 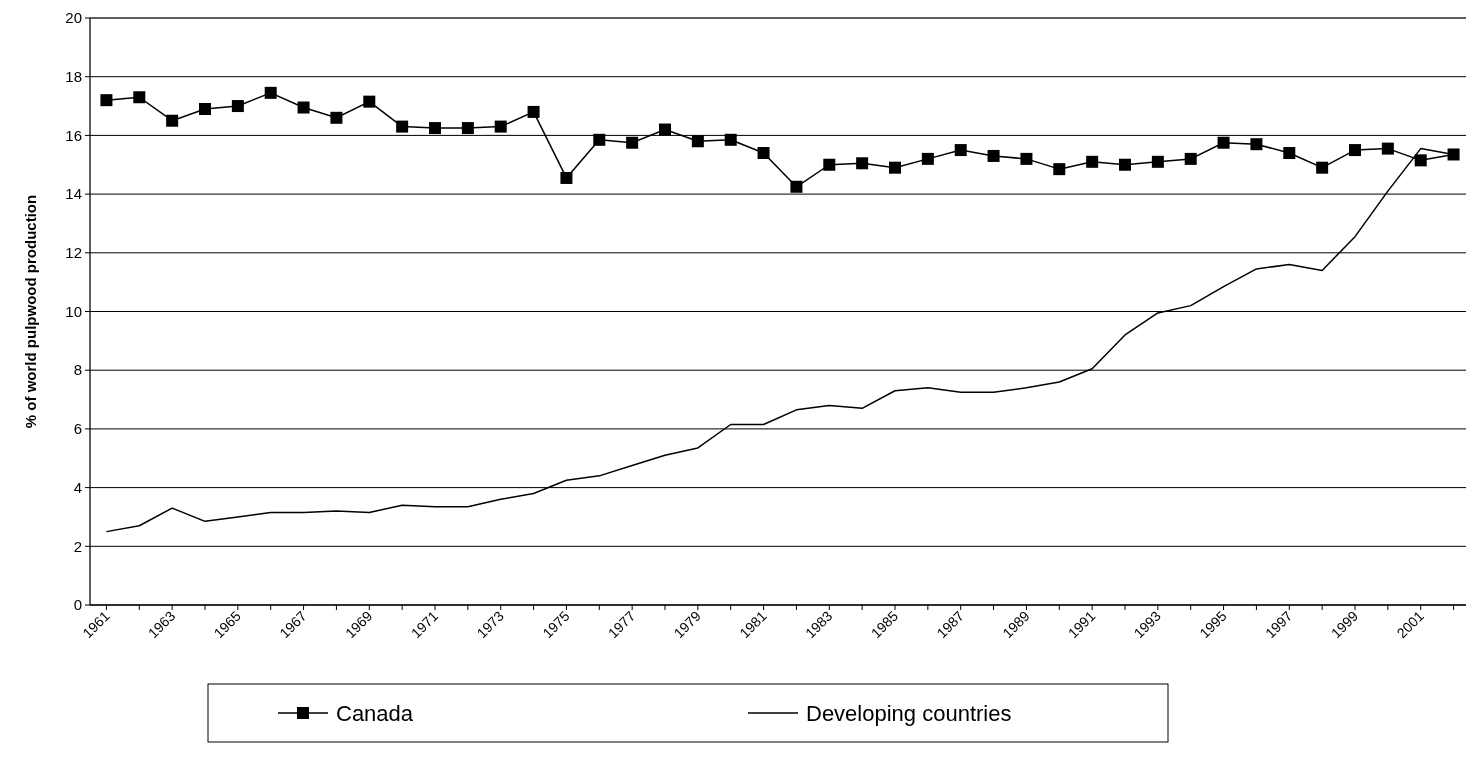 What do you see at coordinates (909, 713) in the screenshot?
I see `legend-label: Developing countries` at bounding box center [909, 713].